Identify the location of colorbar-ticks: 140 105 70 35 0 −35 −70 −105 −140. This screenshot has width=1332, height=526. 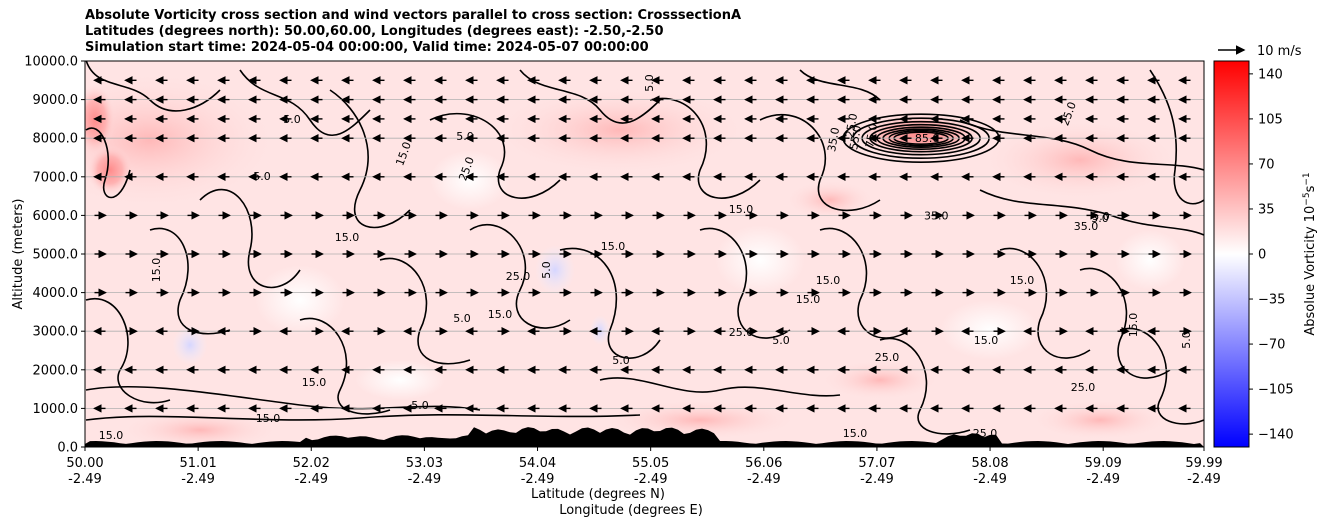
(1271, 255).